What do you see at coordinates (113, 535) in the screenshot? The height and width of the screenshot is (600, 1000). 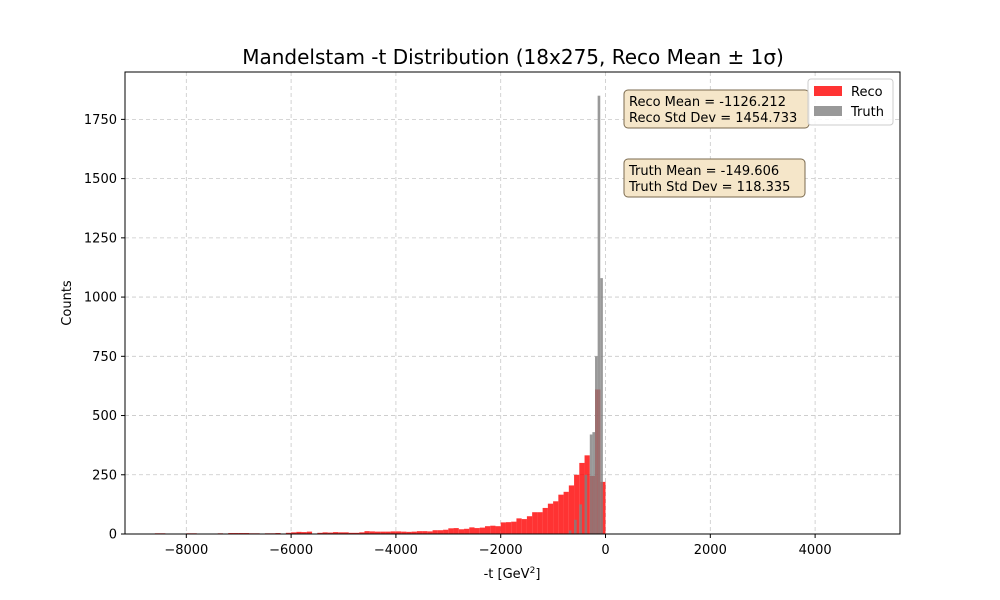 I see `y-tick-label: 0` at bounding box center [113, 535].